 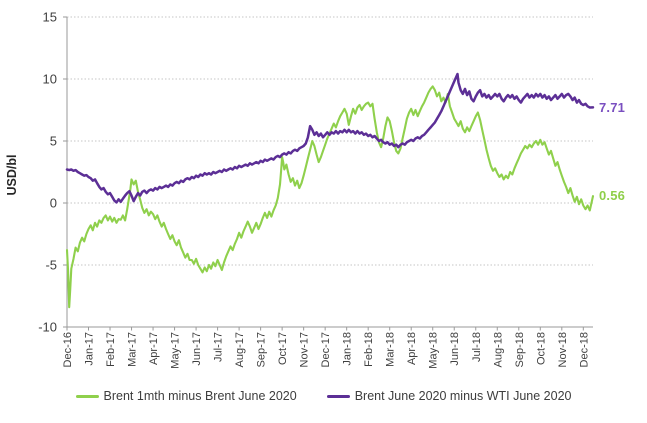 What do you see at coordinates (262, 349) in the screenshot?
I see `x-tick-label: Sep-17` at bounding box center [262, 349].